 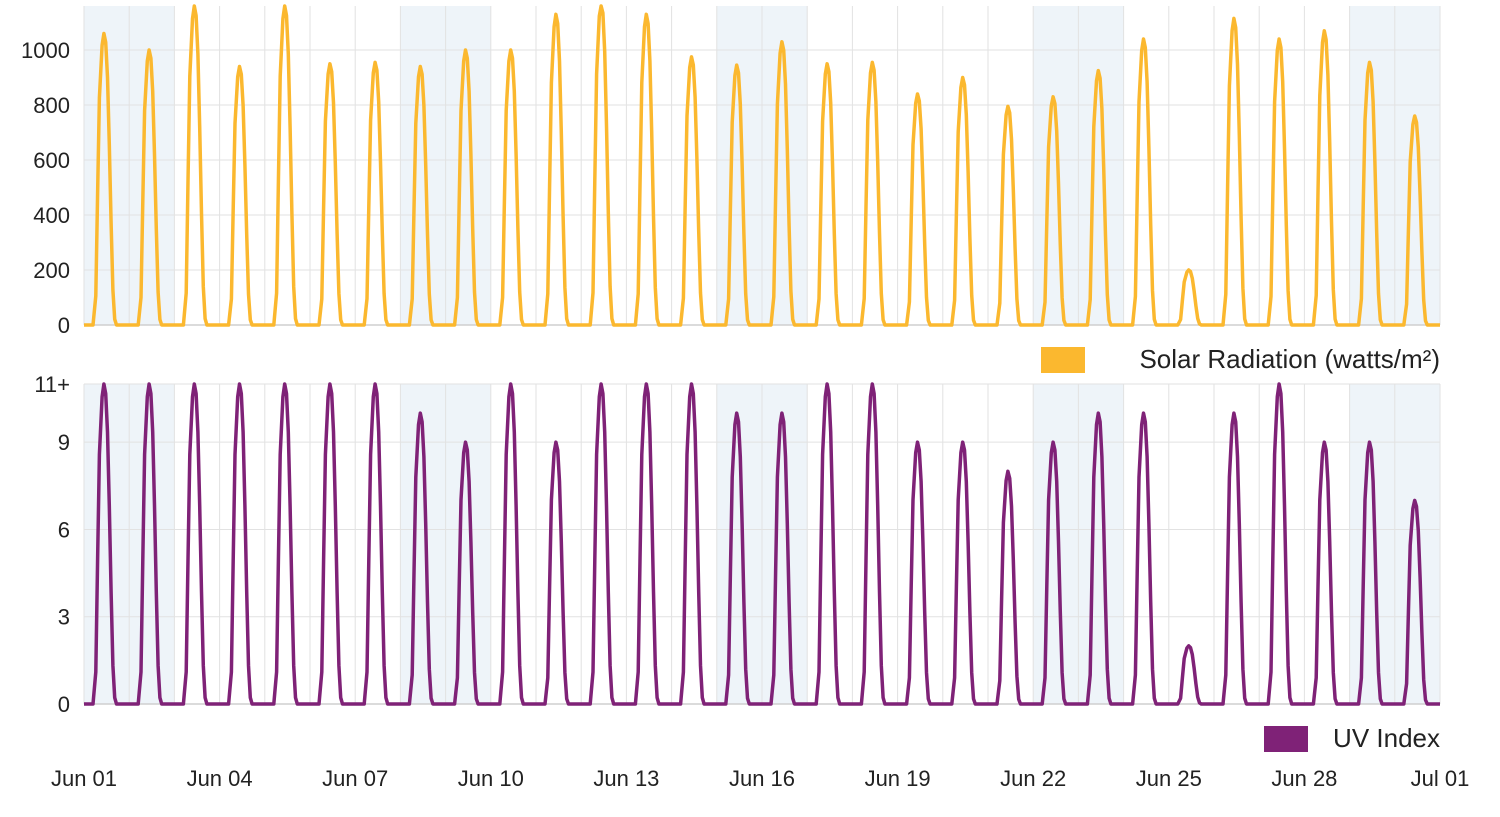 I want to click on x-tick-label: Jun 13, so click(x=626, y=778).